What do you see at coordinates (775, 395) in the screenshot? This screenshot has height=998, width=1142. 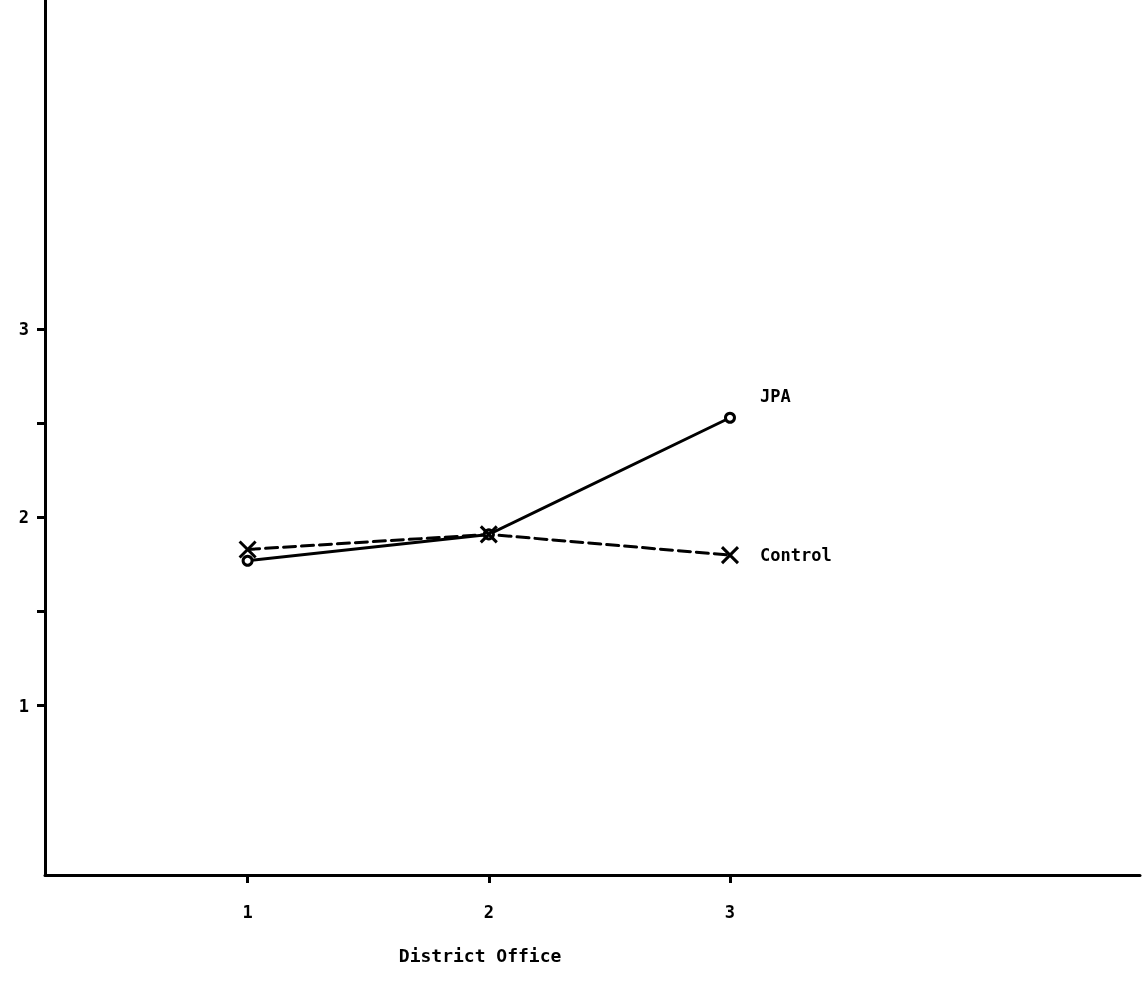 I see `series-label: JPA` at bounding box center [775, 395].